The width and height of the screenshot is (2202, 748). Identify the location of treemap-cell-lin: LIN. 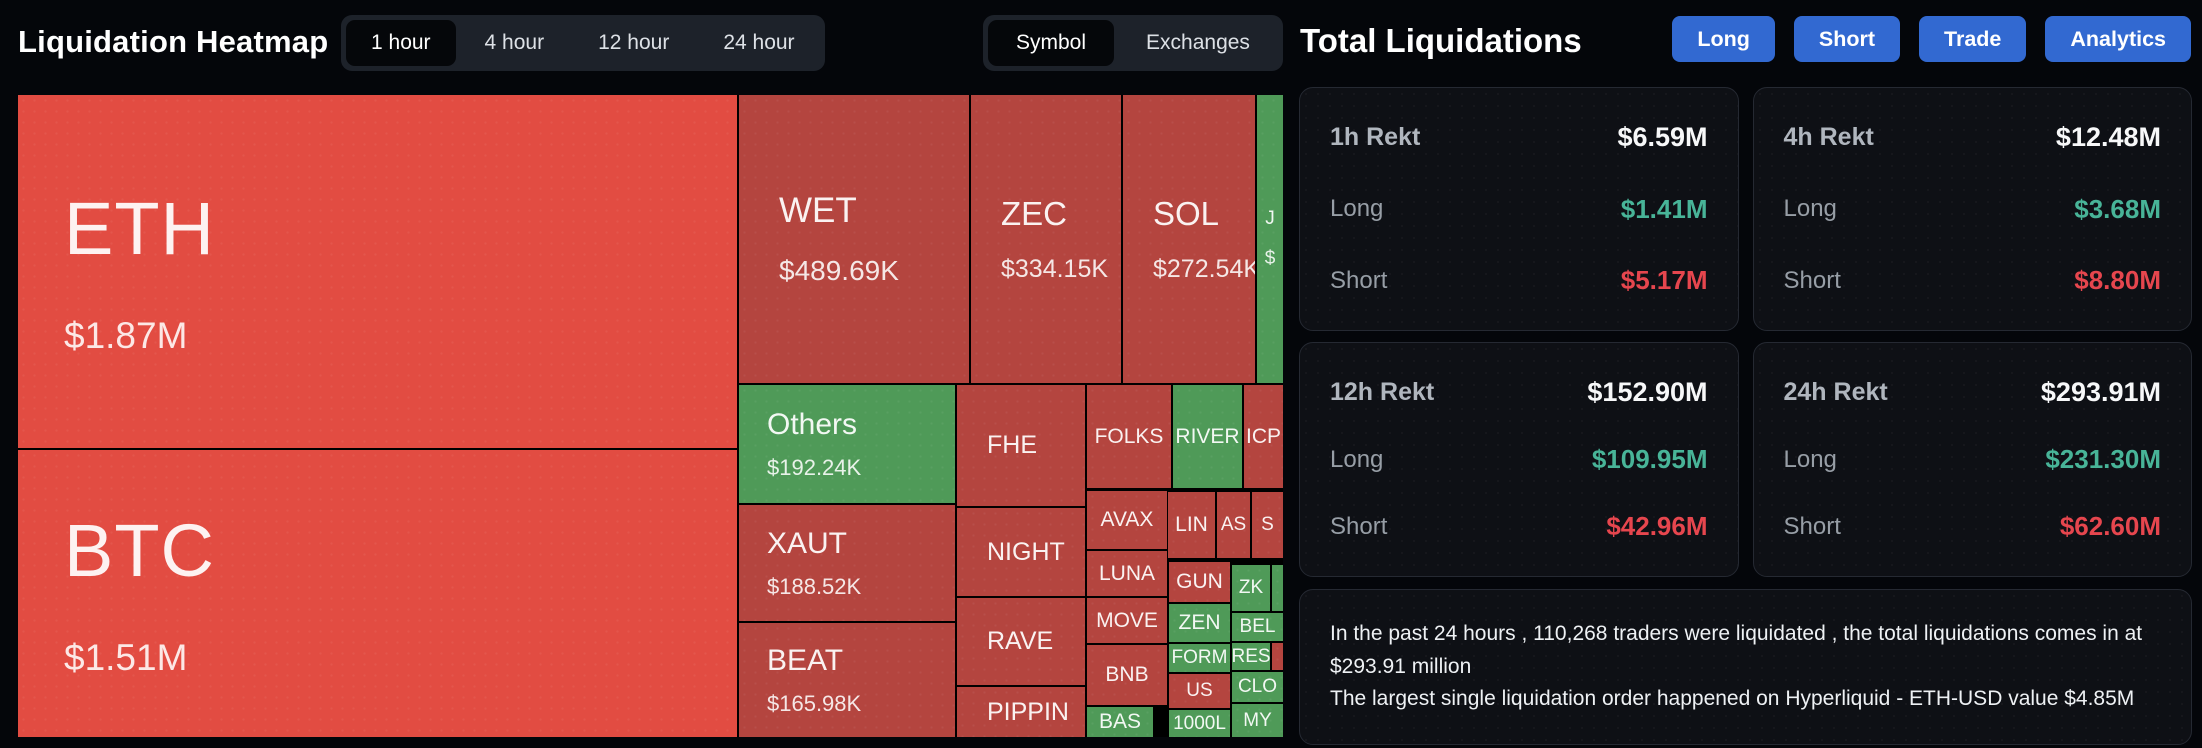
(1191, 525).